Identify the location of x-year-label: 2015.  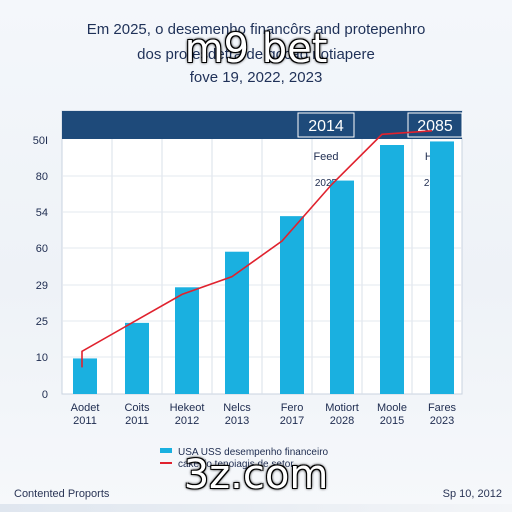
(392, 421).